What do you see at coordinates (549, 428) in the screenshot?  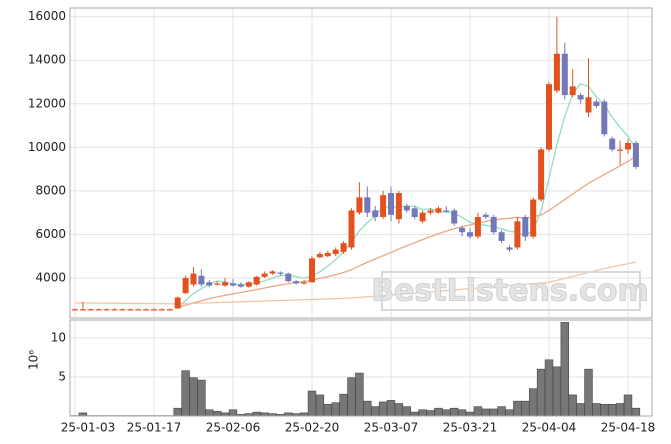 I see `x-tick-label: 25-04-04` at bounding box center [549, 428].